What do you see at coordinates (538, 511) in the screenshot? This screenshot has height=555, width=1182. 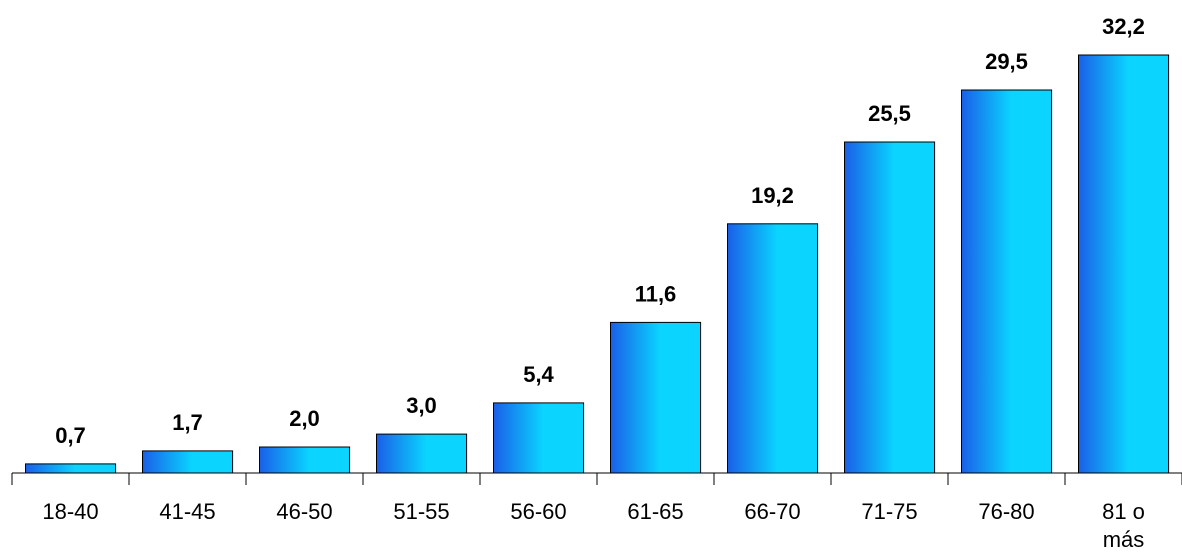 I see `x-tick-label: 56-60` at bounding box center [538, 511].